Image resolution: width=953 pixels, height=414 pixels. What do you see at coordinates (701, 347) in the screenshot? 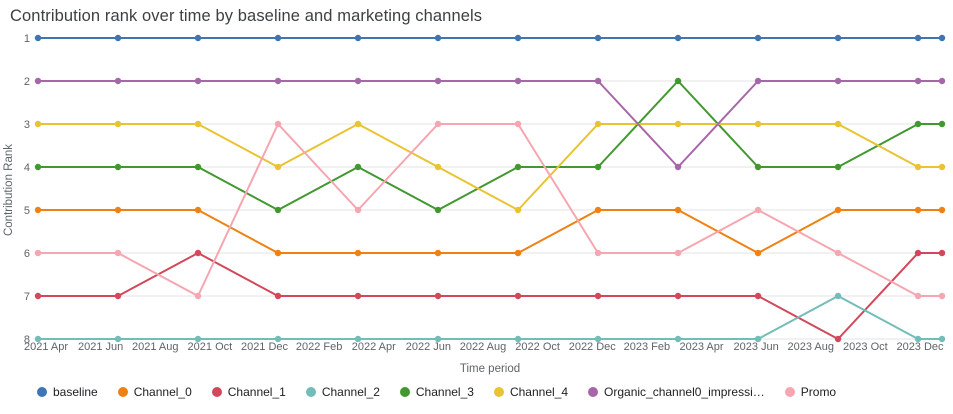
I see `x-tick-label: 2023 Apr` at bounding box center [701, 347].